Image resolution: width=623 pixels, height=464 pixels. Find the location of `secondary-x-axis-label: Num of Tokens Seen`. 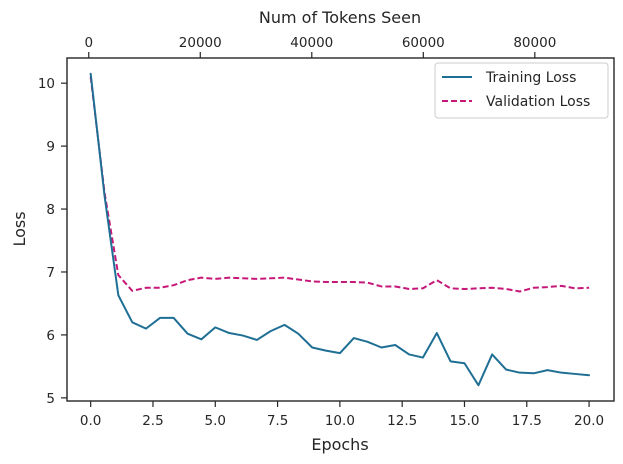

secondary-x-axis-label: Num of Tokens Seen is located at coordinates (340, 17).